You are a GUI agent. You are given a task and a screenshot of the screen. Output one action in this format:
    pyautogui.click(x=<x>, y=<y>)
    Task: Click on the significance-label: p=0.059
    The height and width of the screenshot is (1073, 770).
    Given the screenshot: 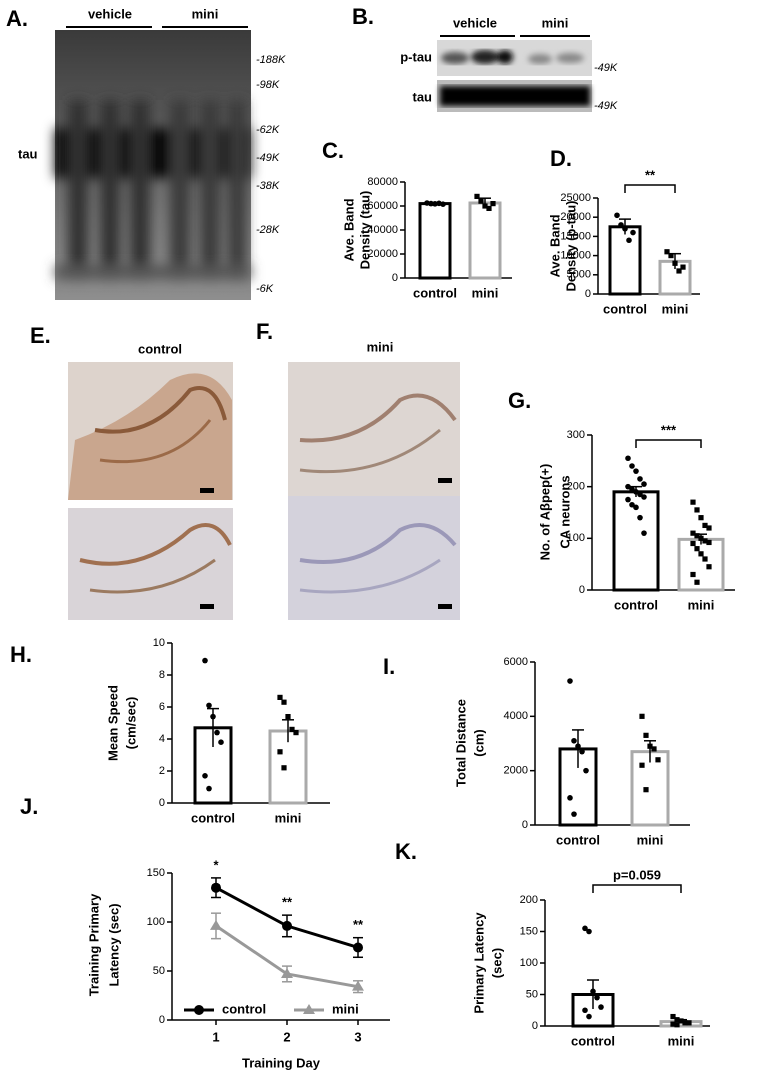 What is the action you would take?
    pyautogui.click(x=637, y=874)
    